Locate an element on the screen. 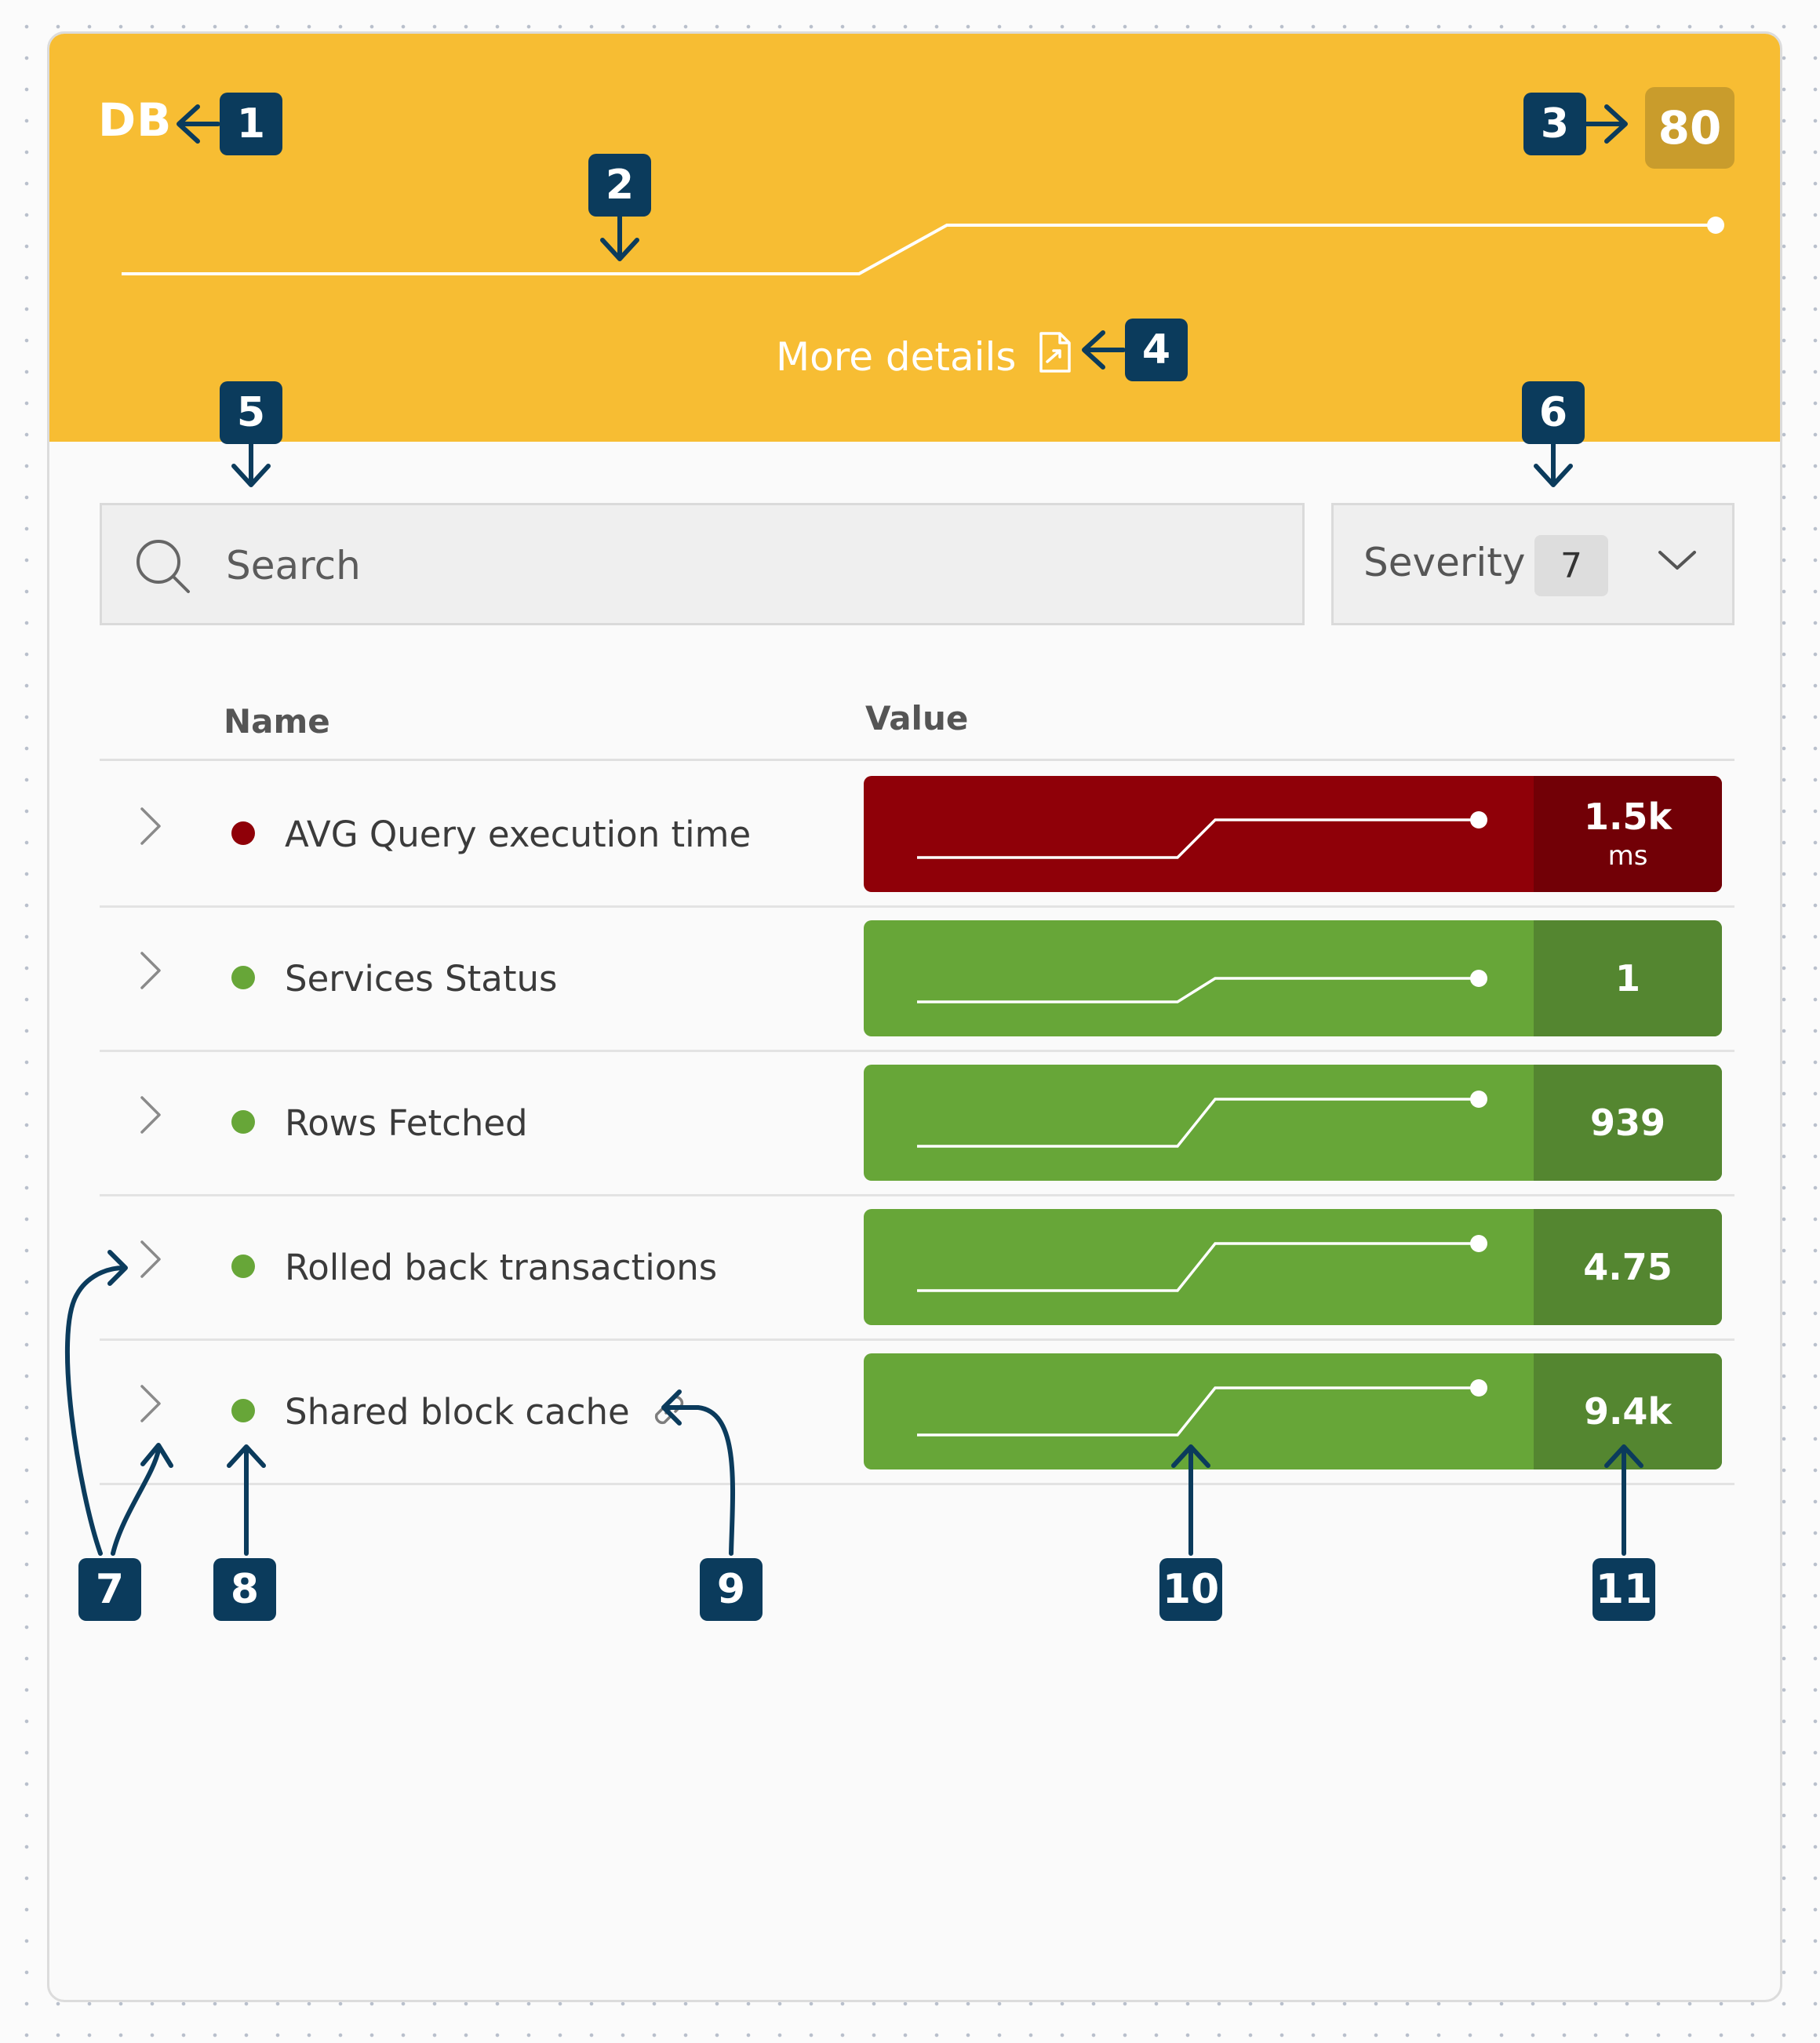 The width and height of the screenshot is (1820, 2043). search-icon is located at coordinates (163, 568).